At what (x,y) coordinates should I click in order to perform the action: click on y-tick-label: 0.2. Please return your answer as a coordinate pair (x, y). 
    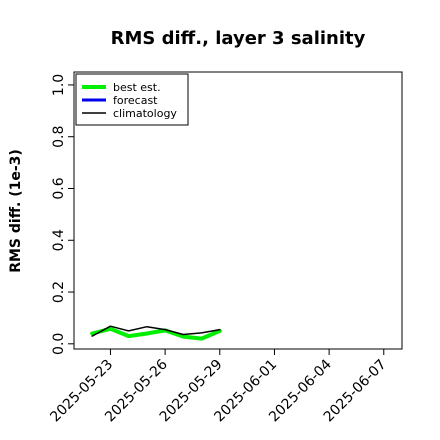
    Looking at the image, I should click on (59, 292).